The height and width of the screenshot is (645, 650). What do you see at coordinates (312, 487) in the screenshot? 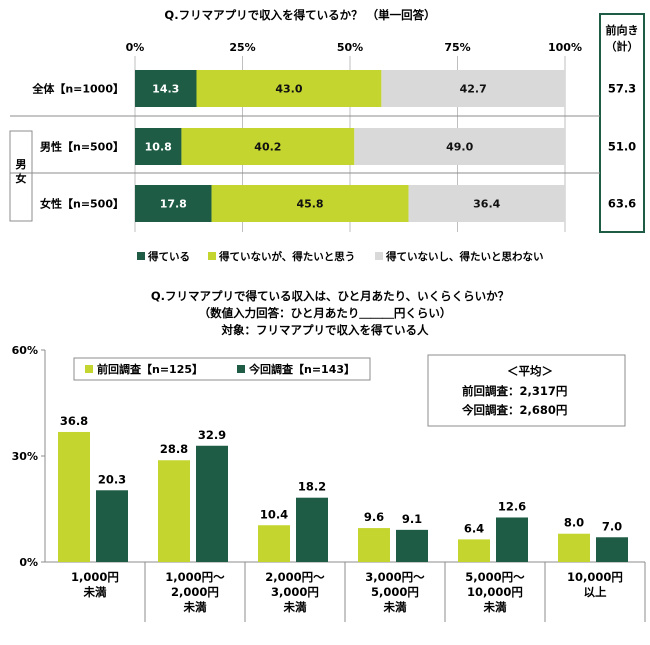
I see `bottom-bar-value: 18.2` at bounding box center [312, 487].